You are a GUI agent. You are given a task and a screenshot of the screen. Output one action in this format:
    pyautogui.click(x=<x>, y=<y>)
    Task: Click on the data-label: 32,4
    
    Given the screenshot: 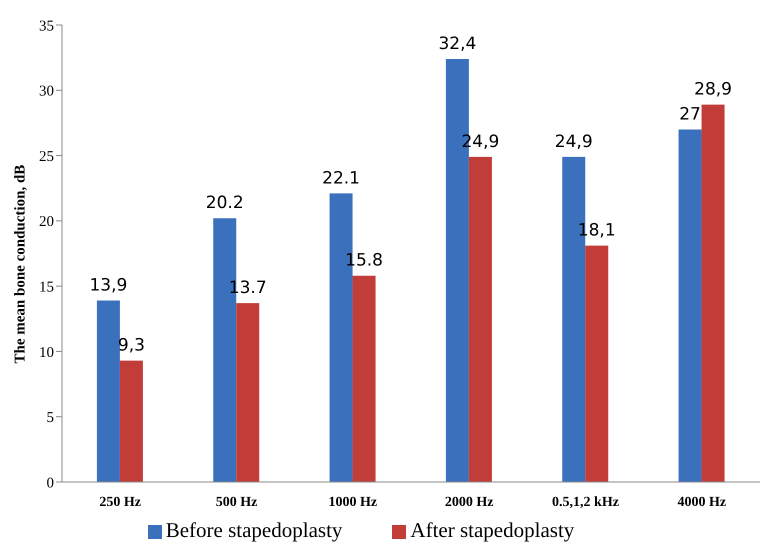 What is the action you would take?
    pyautogui.click(x=457, y=44)
    